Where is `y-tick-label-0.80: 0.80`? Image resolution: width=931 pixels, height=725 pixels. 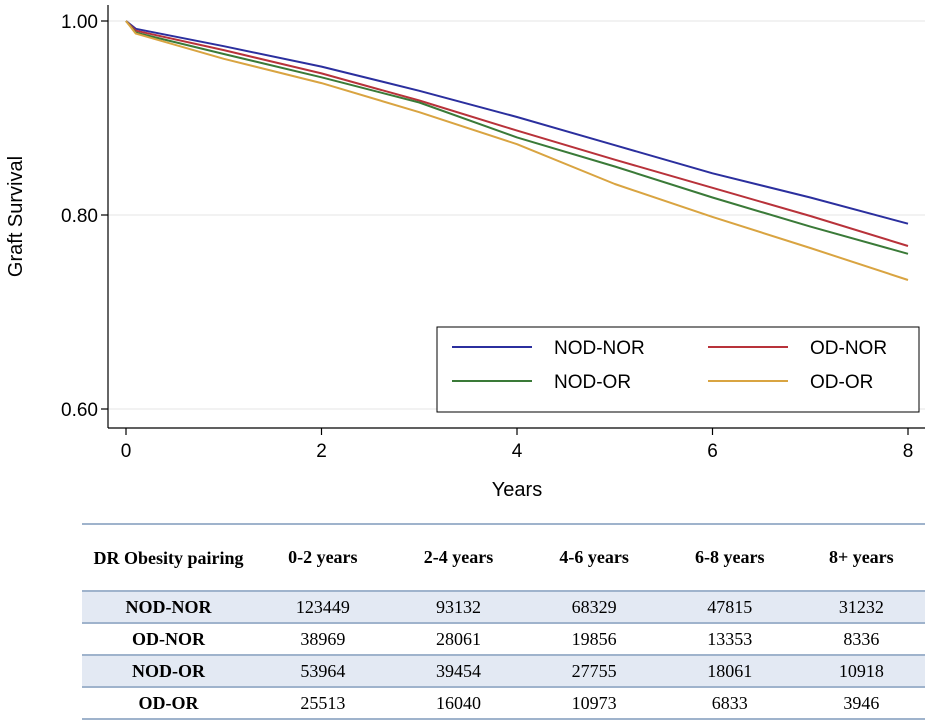
y-tick-label-0.80: 0.80 is located at coordinates (79, 216).